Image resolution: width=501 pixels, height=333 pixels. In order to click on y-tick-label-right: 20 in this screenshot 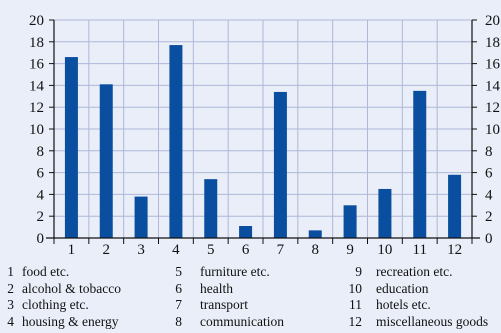, I will do `click(492, 21)`.